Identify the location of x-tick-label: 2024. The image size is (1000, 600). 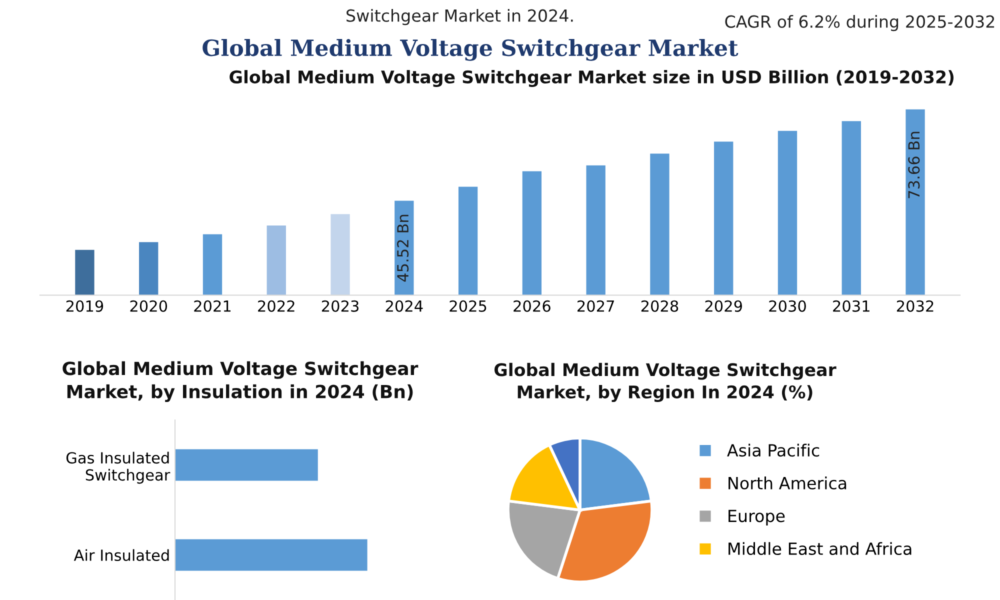
(404, 306).